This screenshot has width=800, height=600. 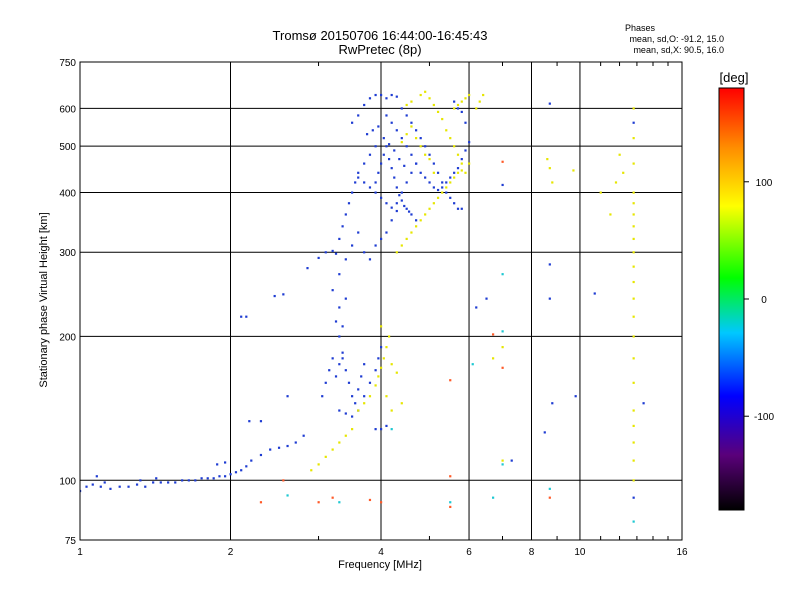 What do you see at coordinates (469, 552) in the screenshot?
I see `x-tick-label: 6` at bounding box center [469, 552].